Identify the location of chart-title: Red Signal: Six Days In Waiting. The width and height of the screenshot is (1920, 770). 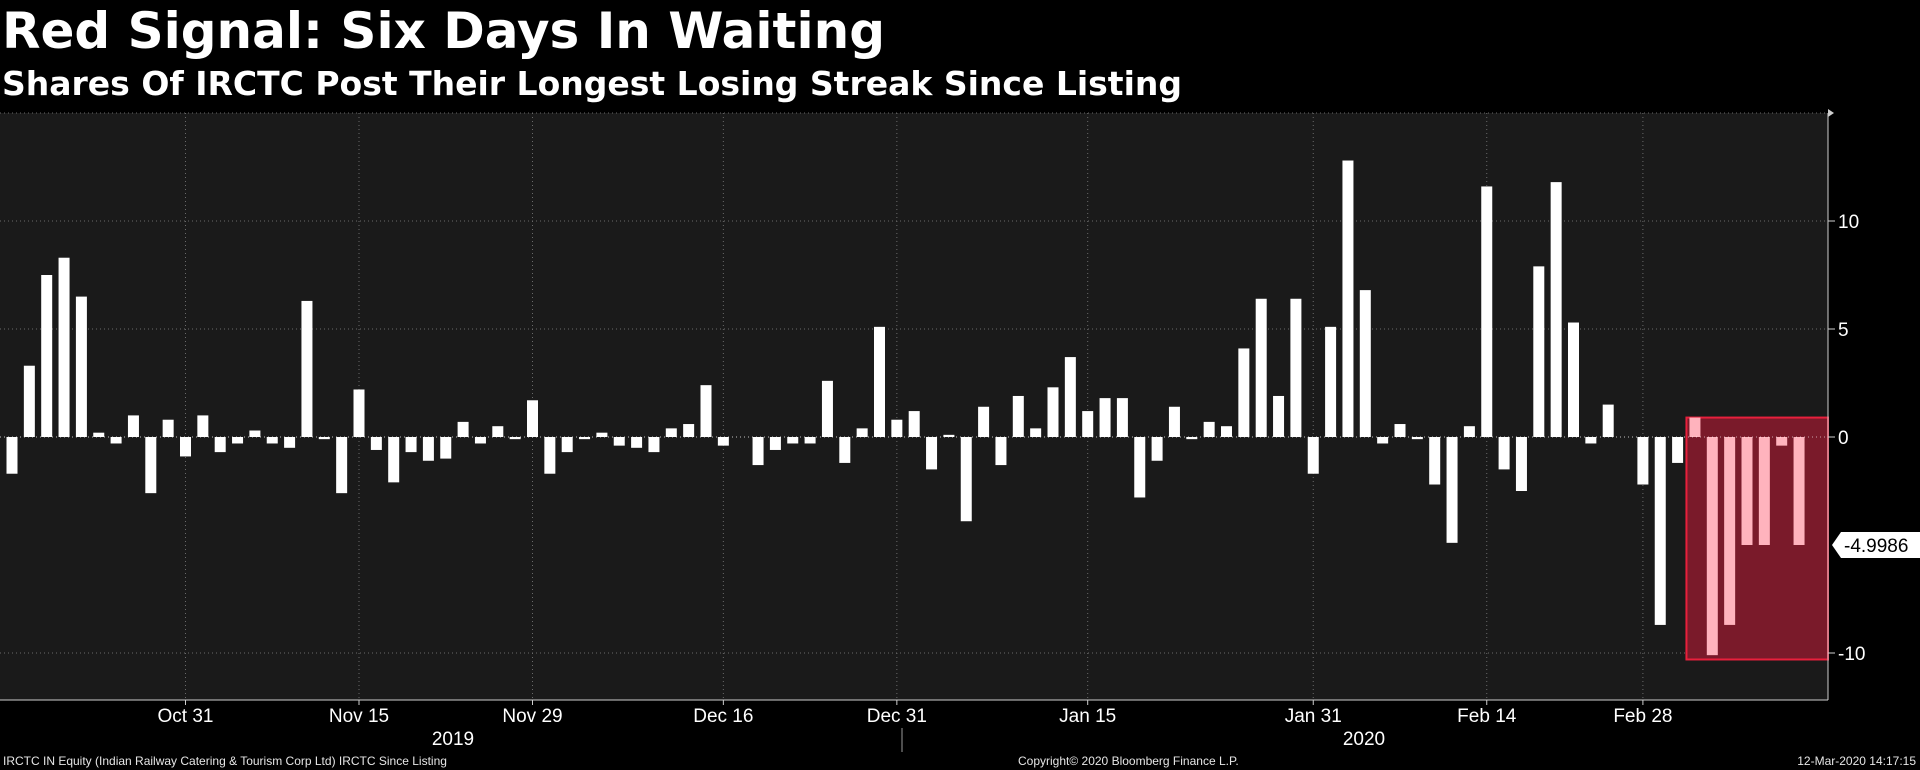
(443, 31).